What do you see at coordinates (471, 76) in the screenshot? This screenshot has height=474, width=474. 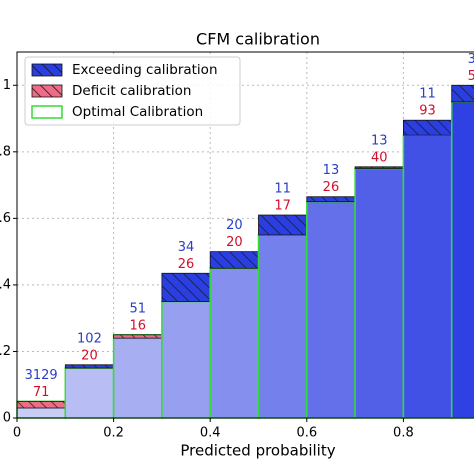 I see `lower-label: 52` at bounding box center [471, 76].